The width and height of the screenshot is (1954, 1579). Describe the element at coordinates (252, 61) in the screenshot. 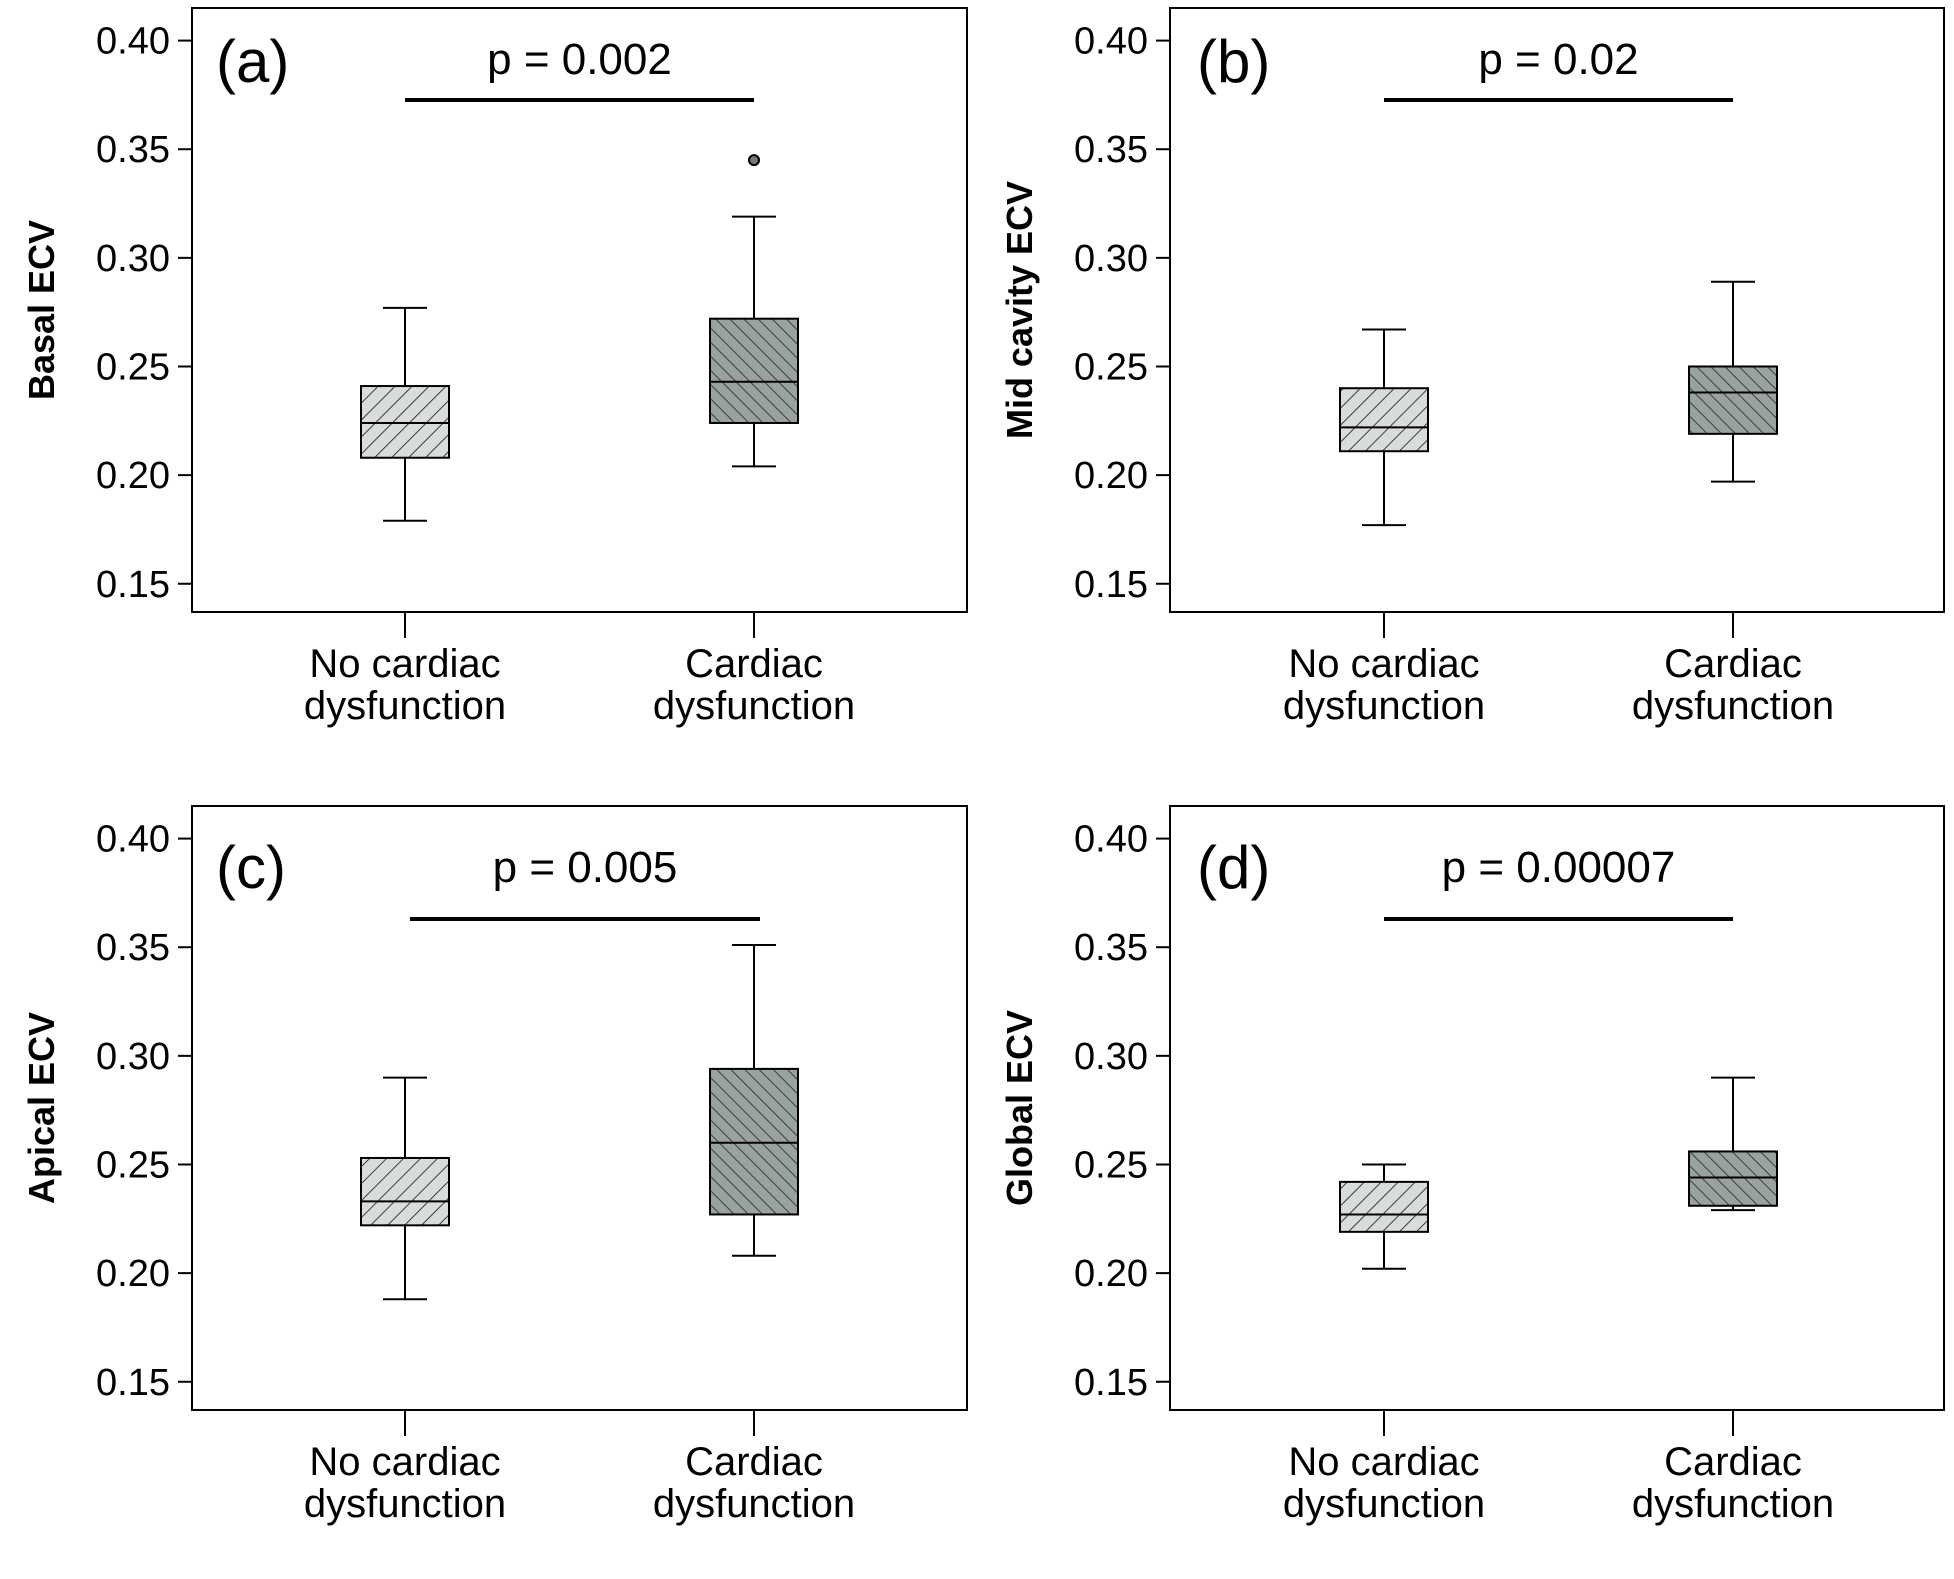

I see `panel-label: (a)` at that location.